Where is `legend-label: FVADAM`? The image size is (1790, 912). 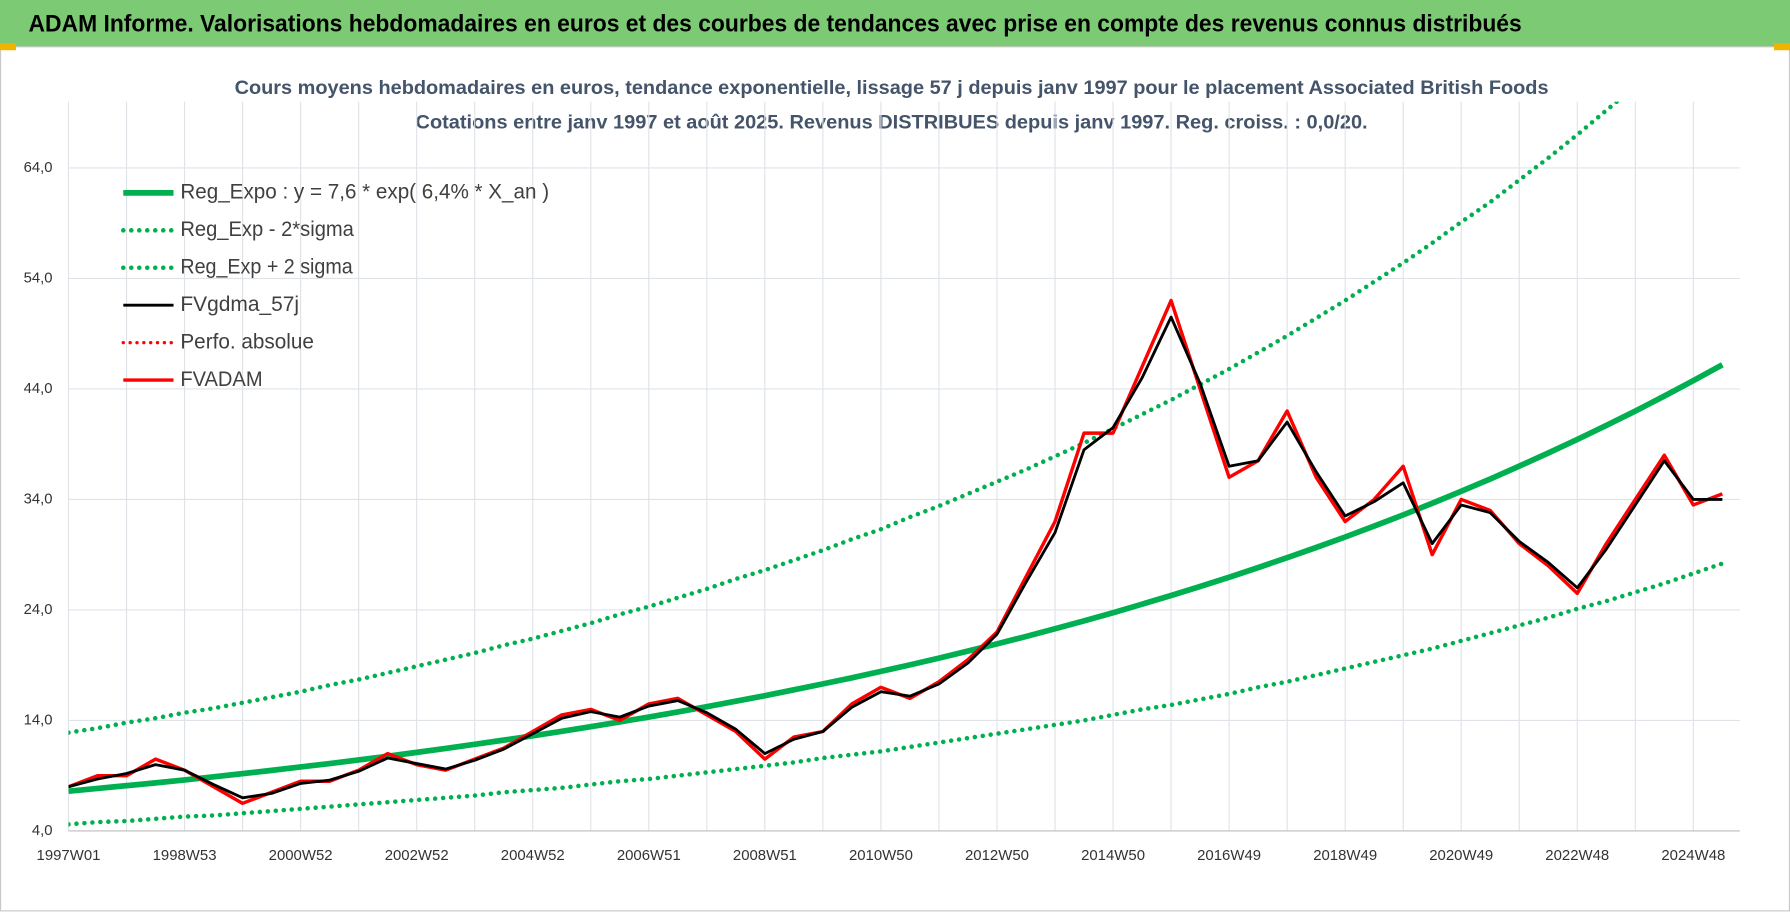
legend-label: FVADAM is located at coordinates (221, 378).